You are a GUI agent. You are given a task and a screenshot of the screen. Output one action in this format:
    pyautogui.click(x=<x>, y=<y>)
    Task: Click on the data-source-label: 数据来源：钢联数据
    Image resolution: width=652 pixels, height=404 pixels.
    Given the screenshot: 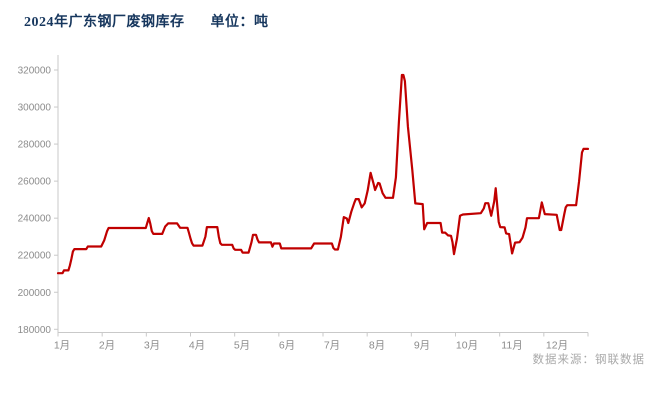 What is the action you would take?
    pyautogui.click(x=588, y=360)
    